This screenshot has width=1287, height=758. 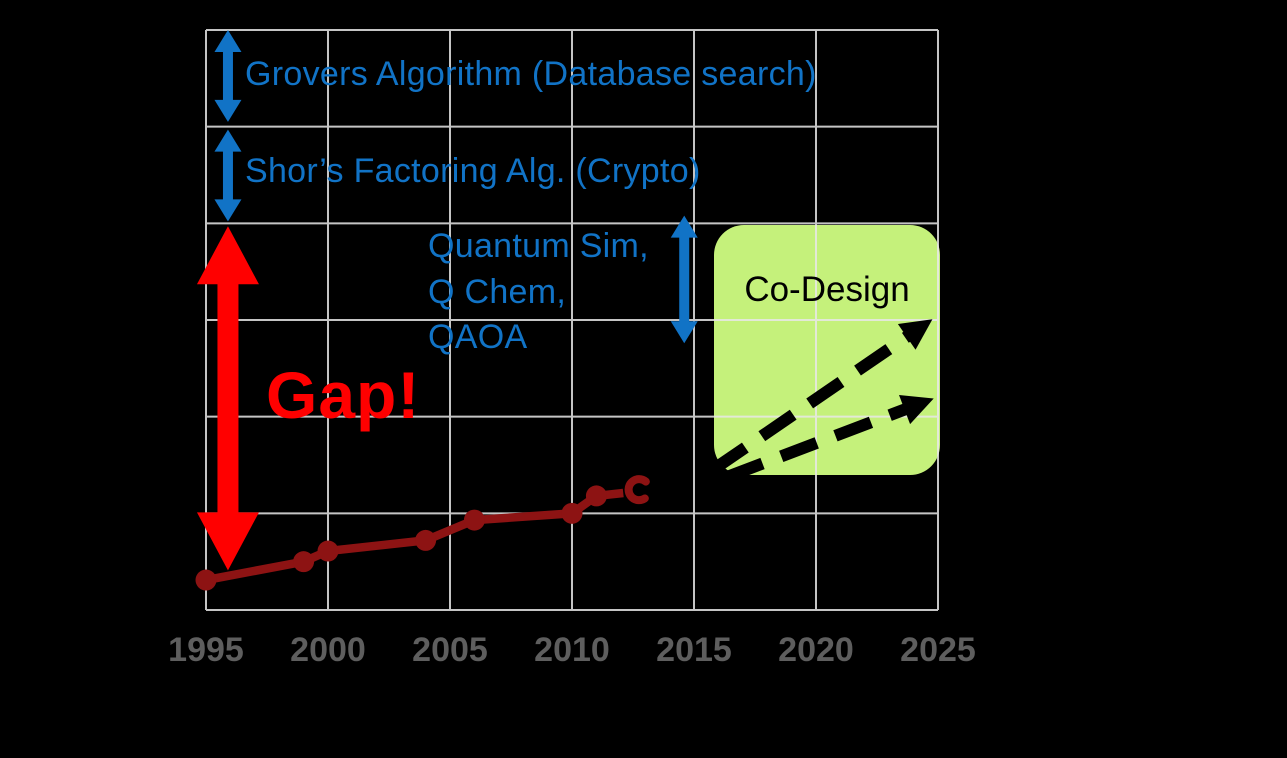 I want to click on shors-span-arrow, so click(x=228, y=175).